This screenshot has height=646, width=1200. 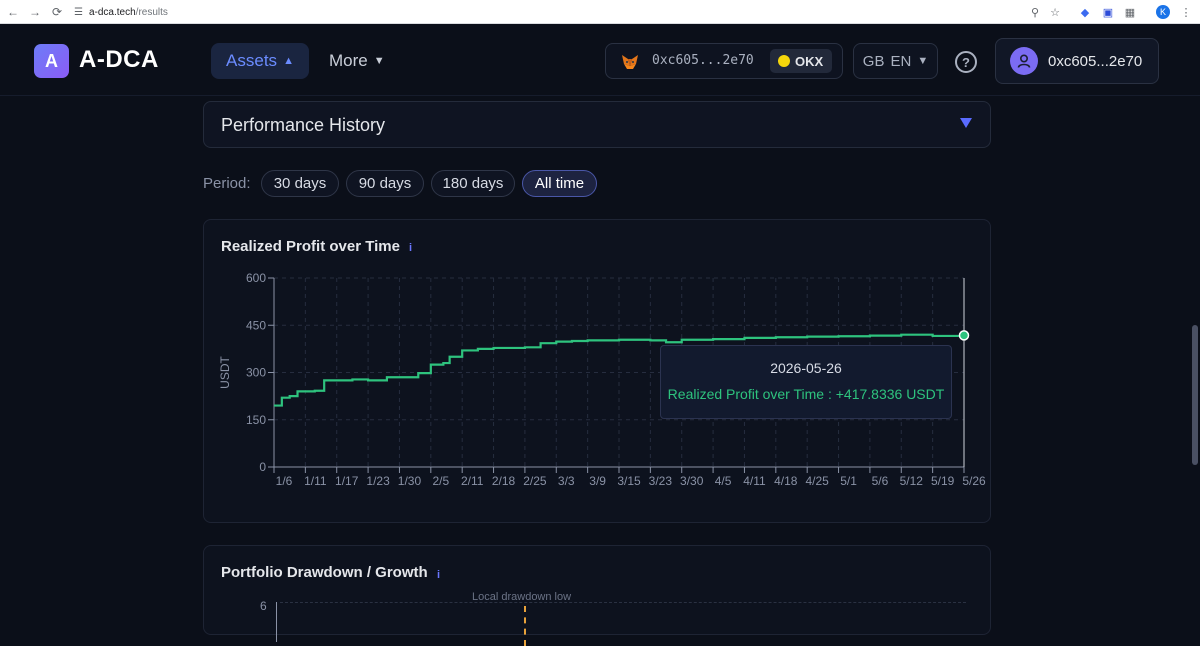 I want to click on extension-icon: ◆, so click(x=1085, y=12).